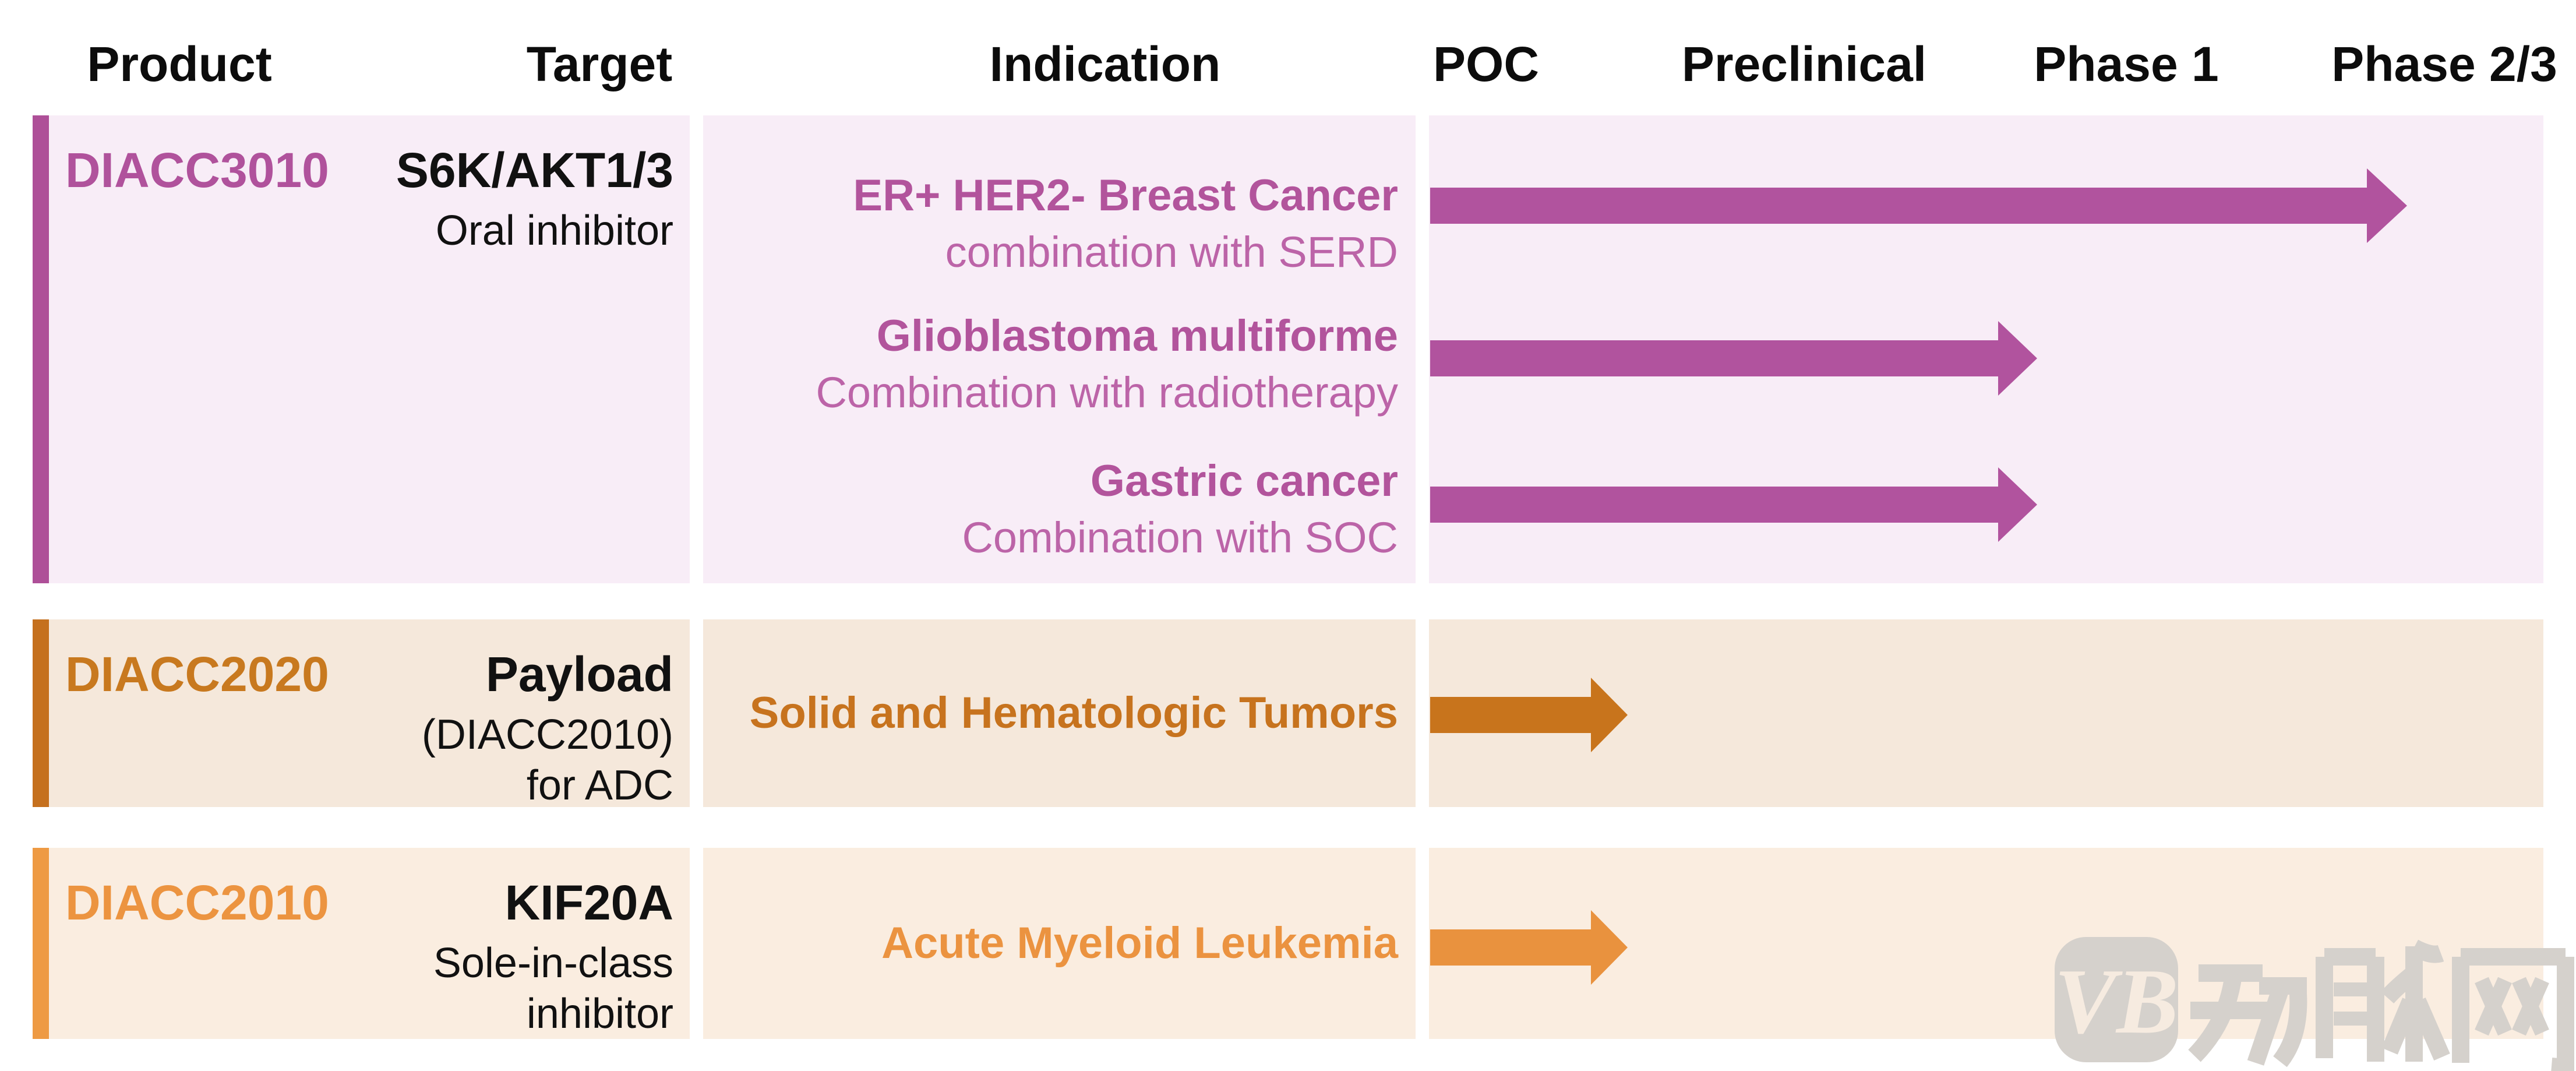 The image size is (2576, 1071). I want to click on indication-title: Gastric cancer, so click(1244, 481).